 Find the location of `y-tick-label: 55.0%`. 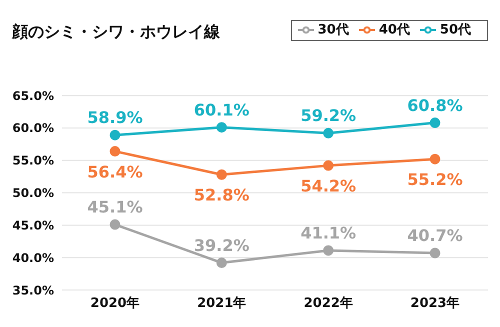

y-tick-label: 55.0% is located at coordinates (33, 161).